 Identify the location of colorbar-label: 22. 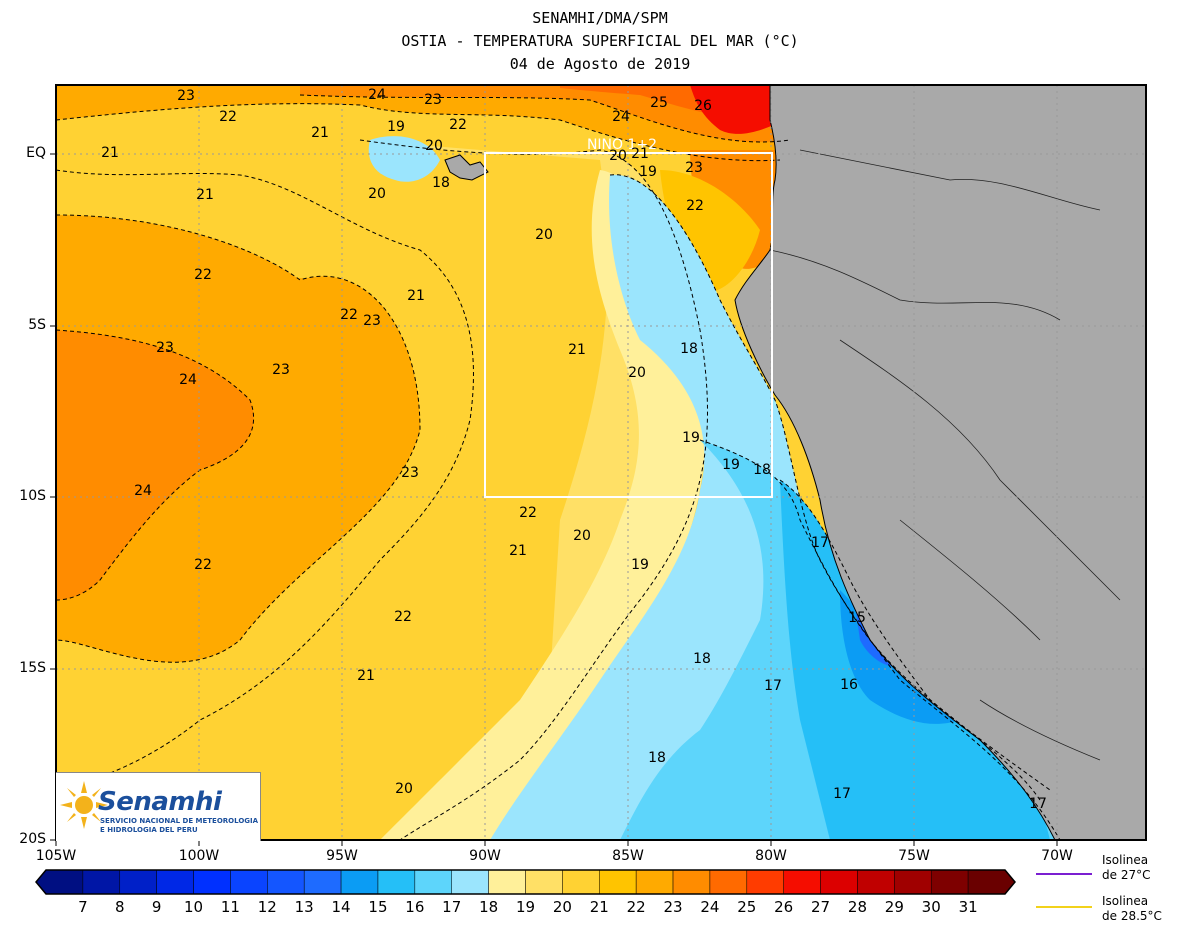
(636, 907).